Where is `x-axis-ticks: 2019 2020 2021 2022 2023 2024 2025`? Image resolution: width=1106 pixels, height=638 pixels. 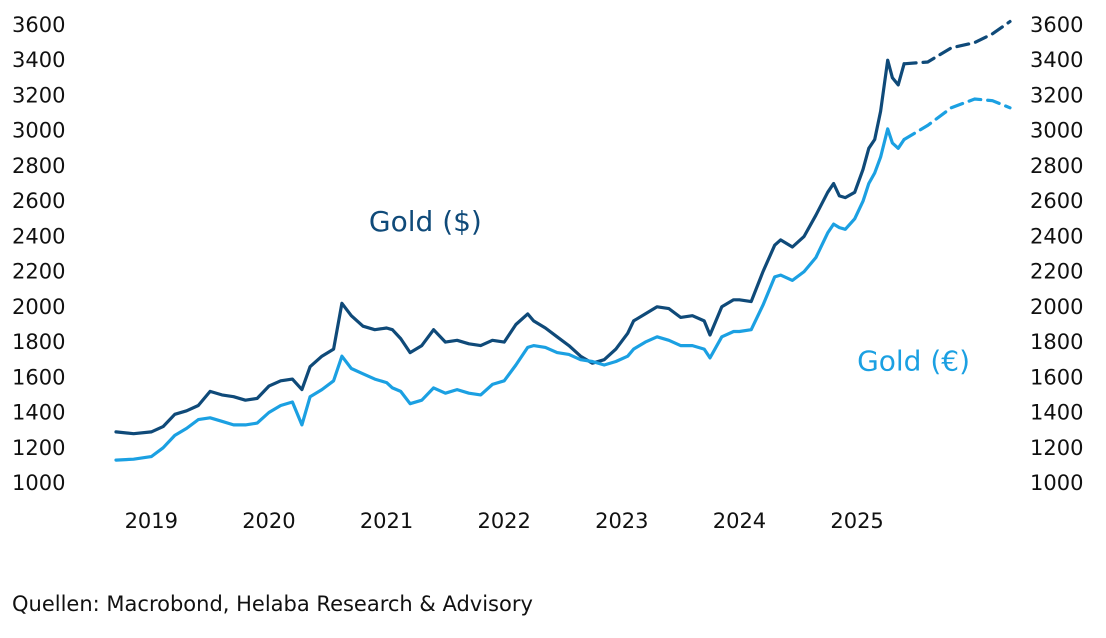
x-axis-ticks: 2019 2020 2021 2022 2023 2024 2025 is located at coordinates (504, 521).